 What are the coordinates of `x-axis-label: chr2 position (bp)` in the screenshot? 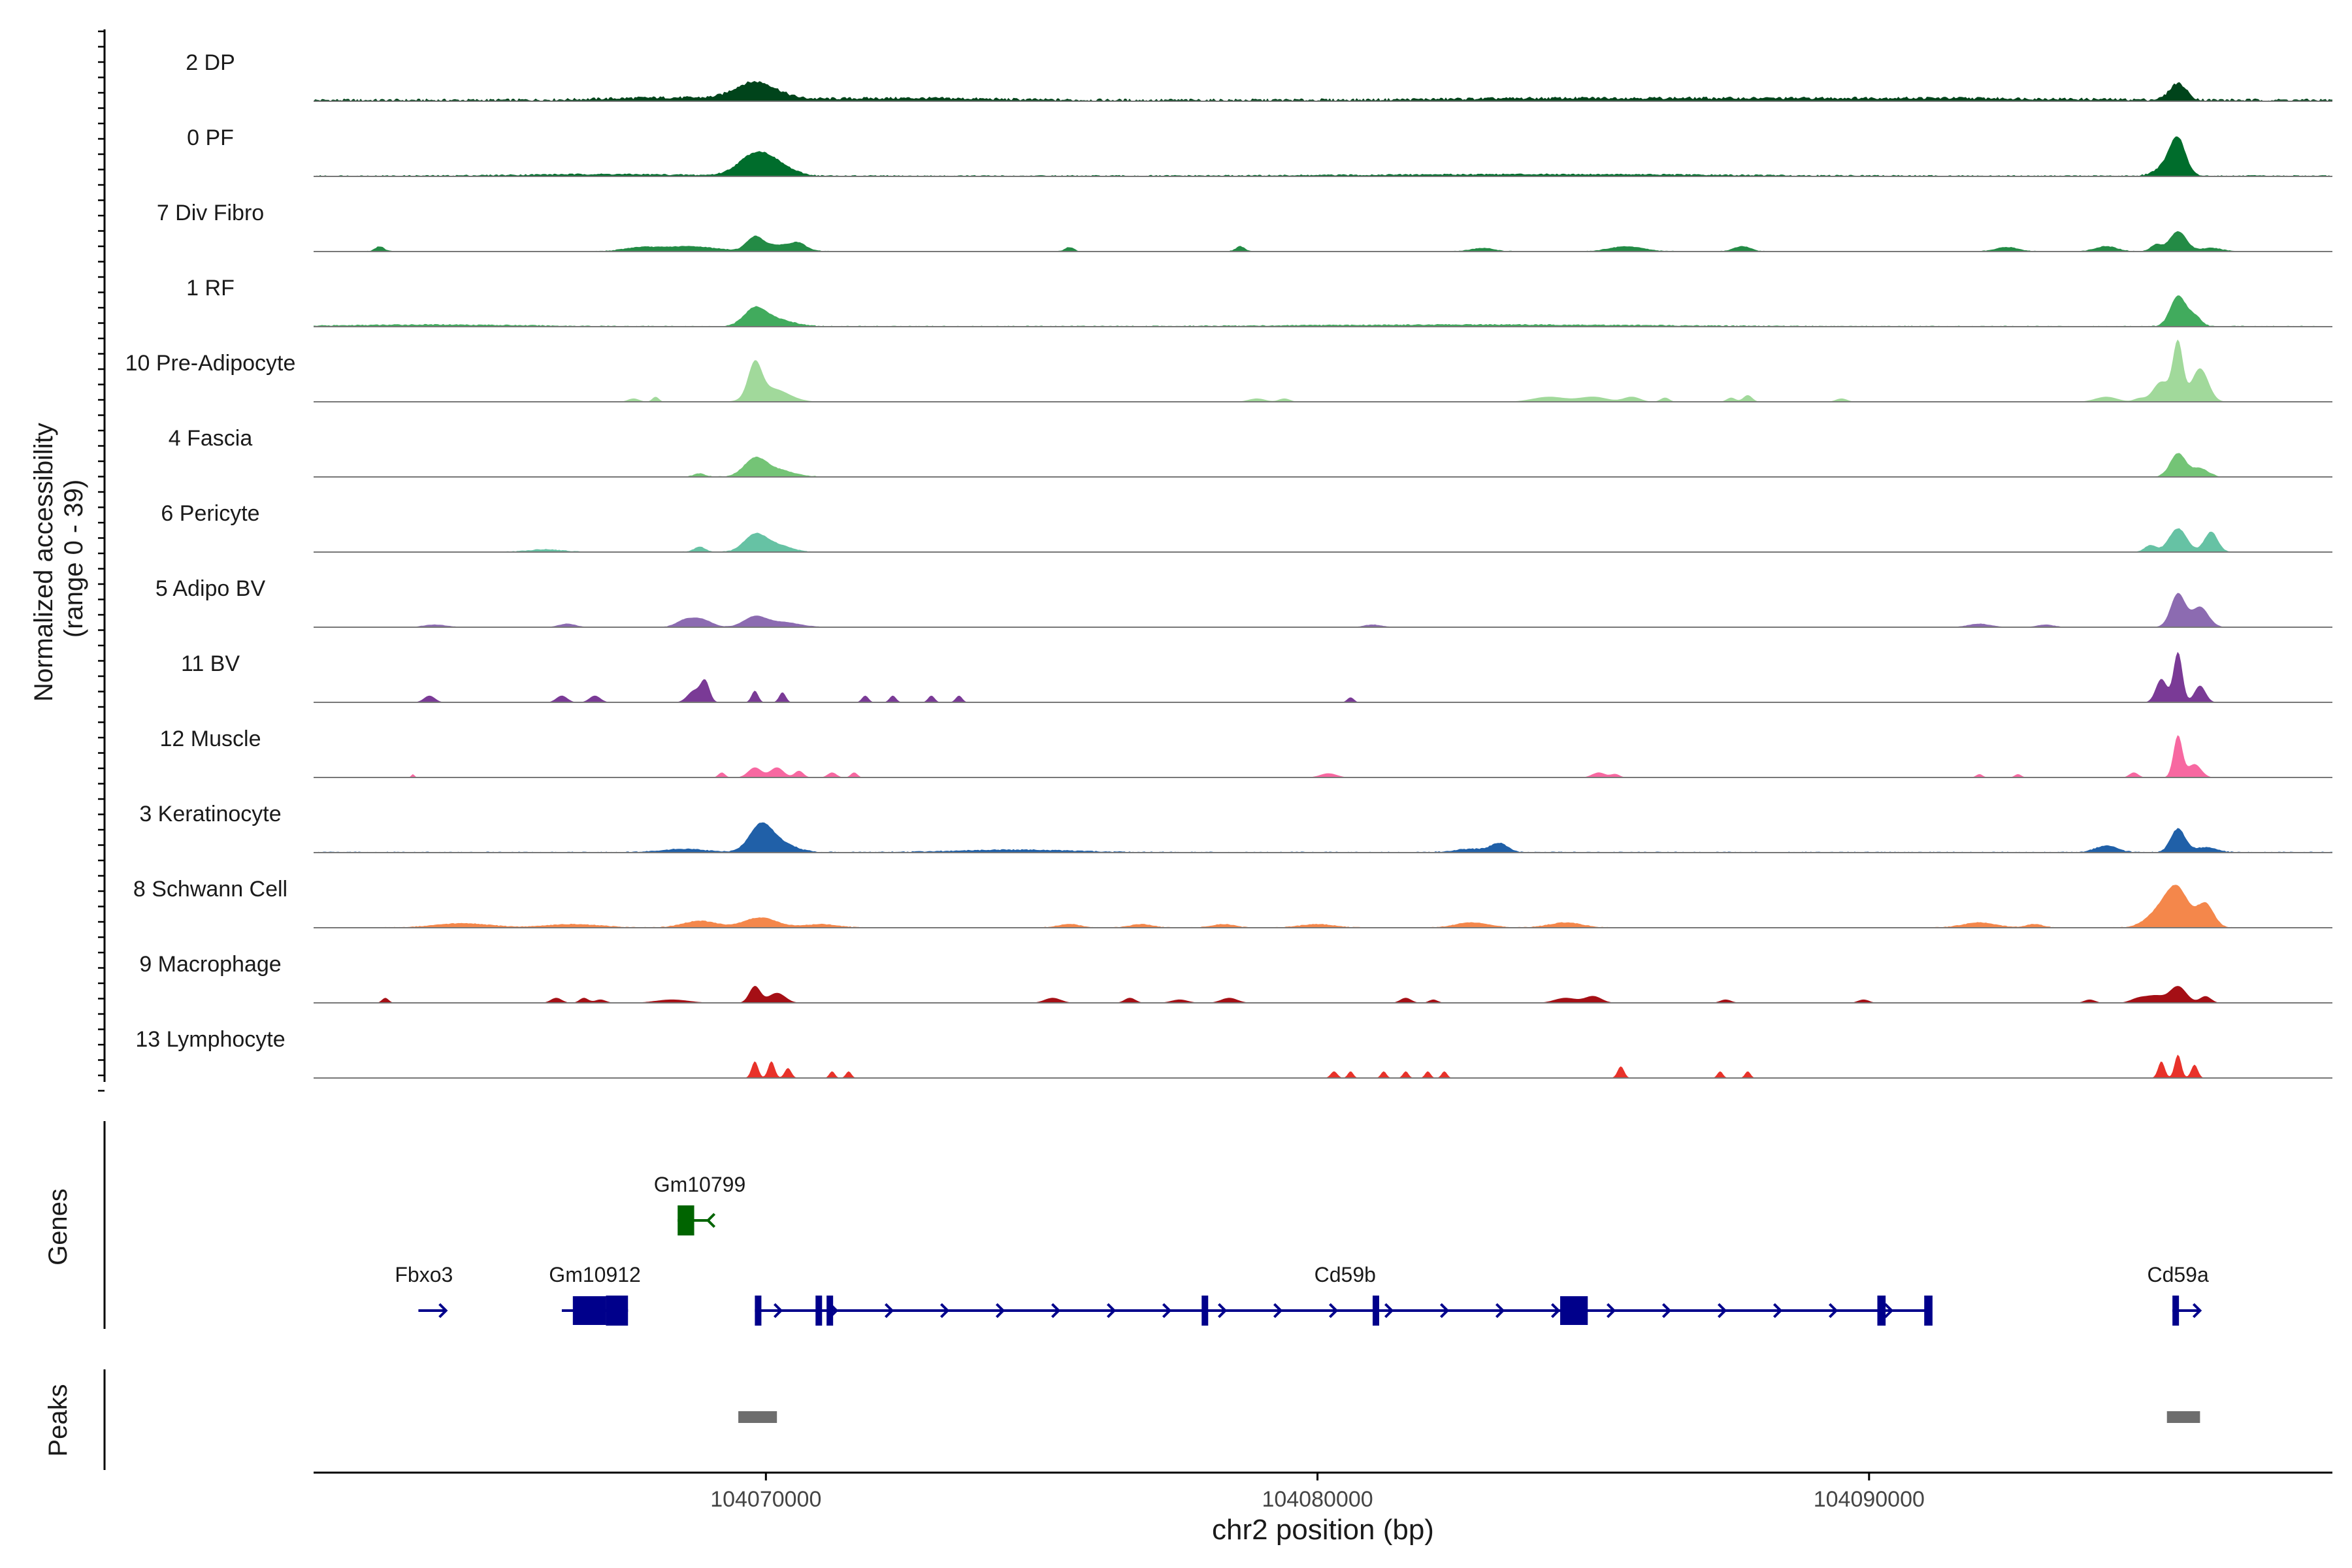 It's located at (1323, 1530).